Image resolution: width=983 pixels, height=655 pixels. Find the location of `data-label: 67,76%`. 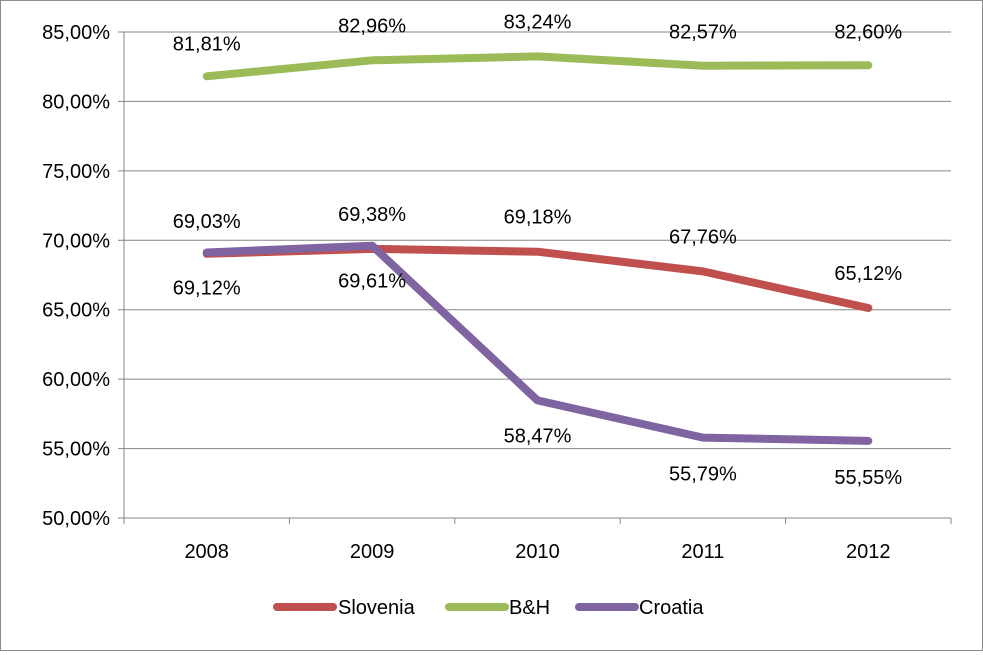

data-label: 67,76% is located at coordinates (703, 237).